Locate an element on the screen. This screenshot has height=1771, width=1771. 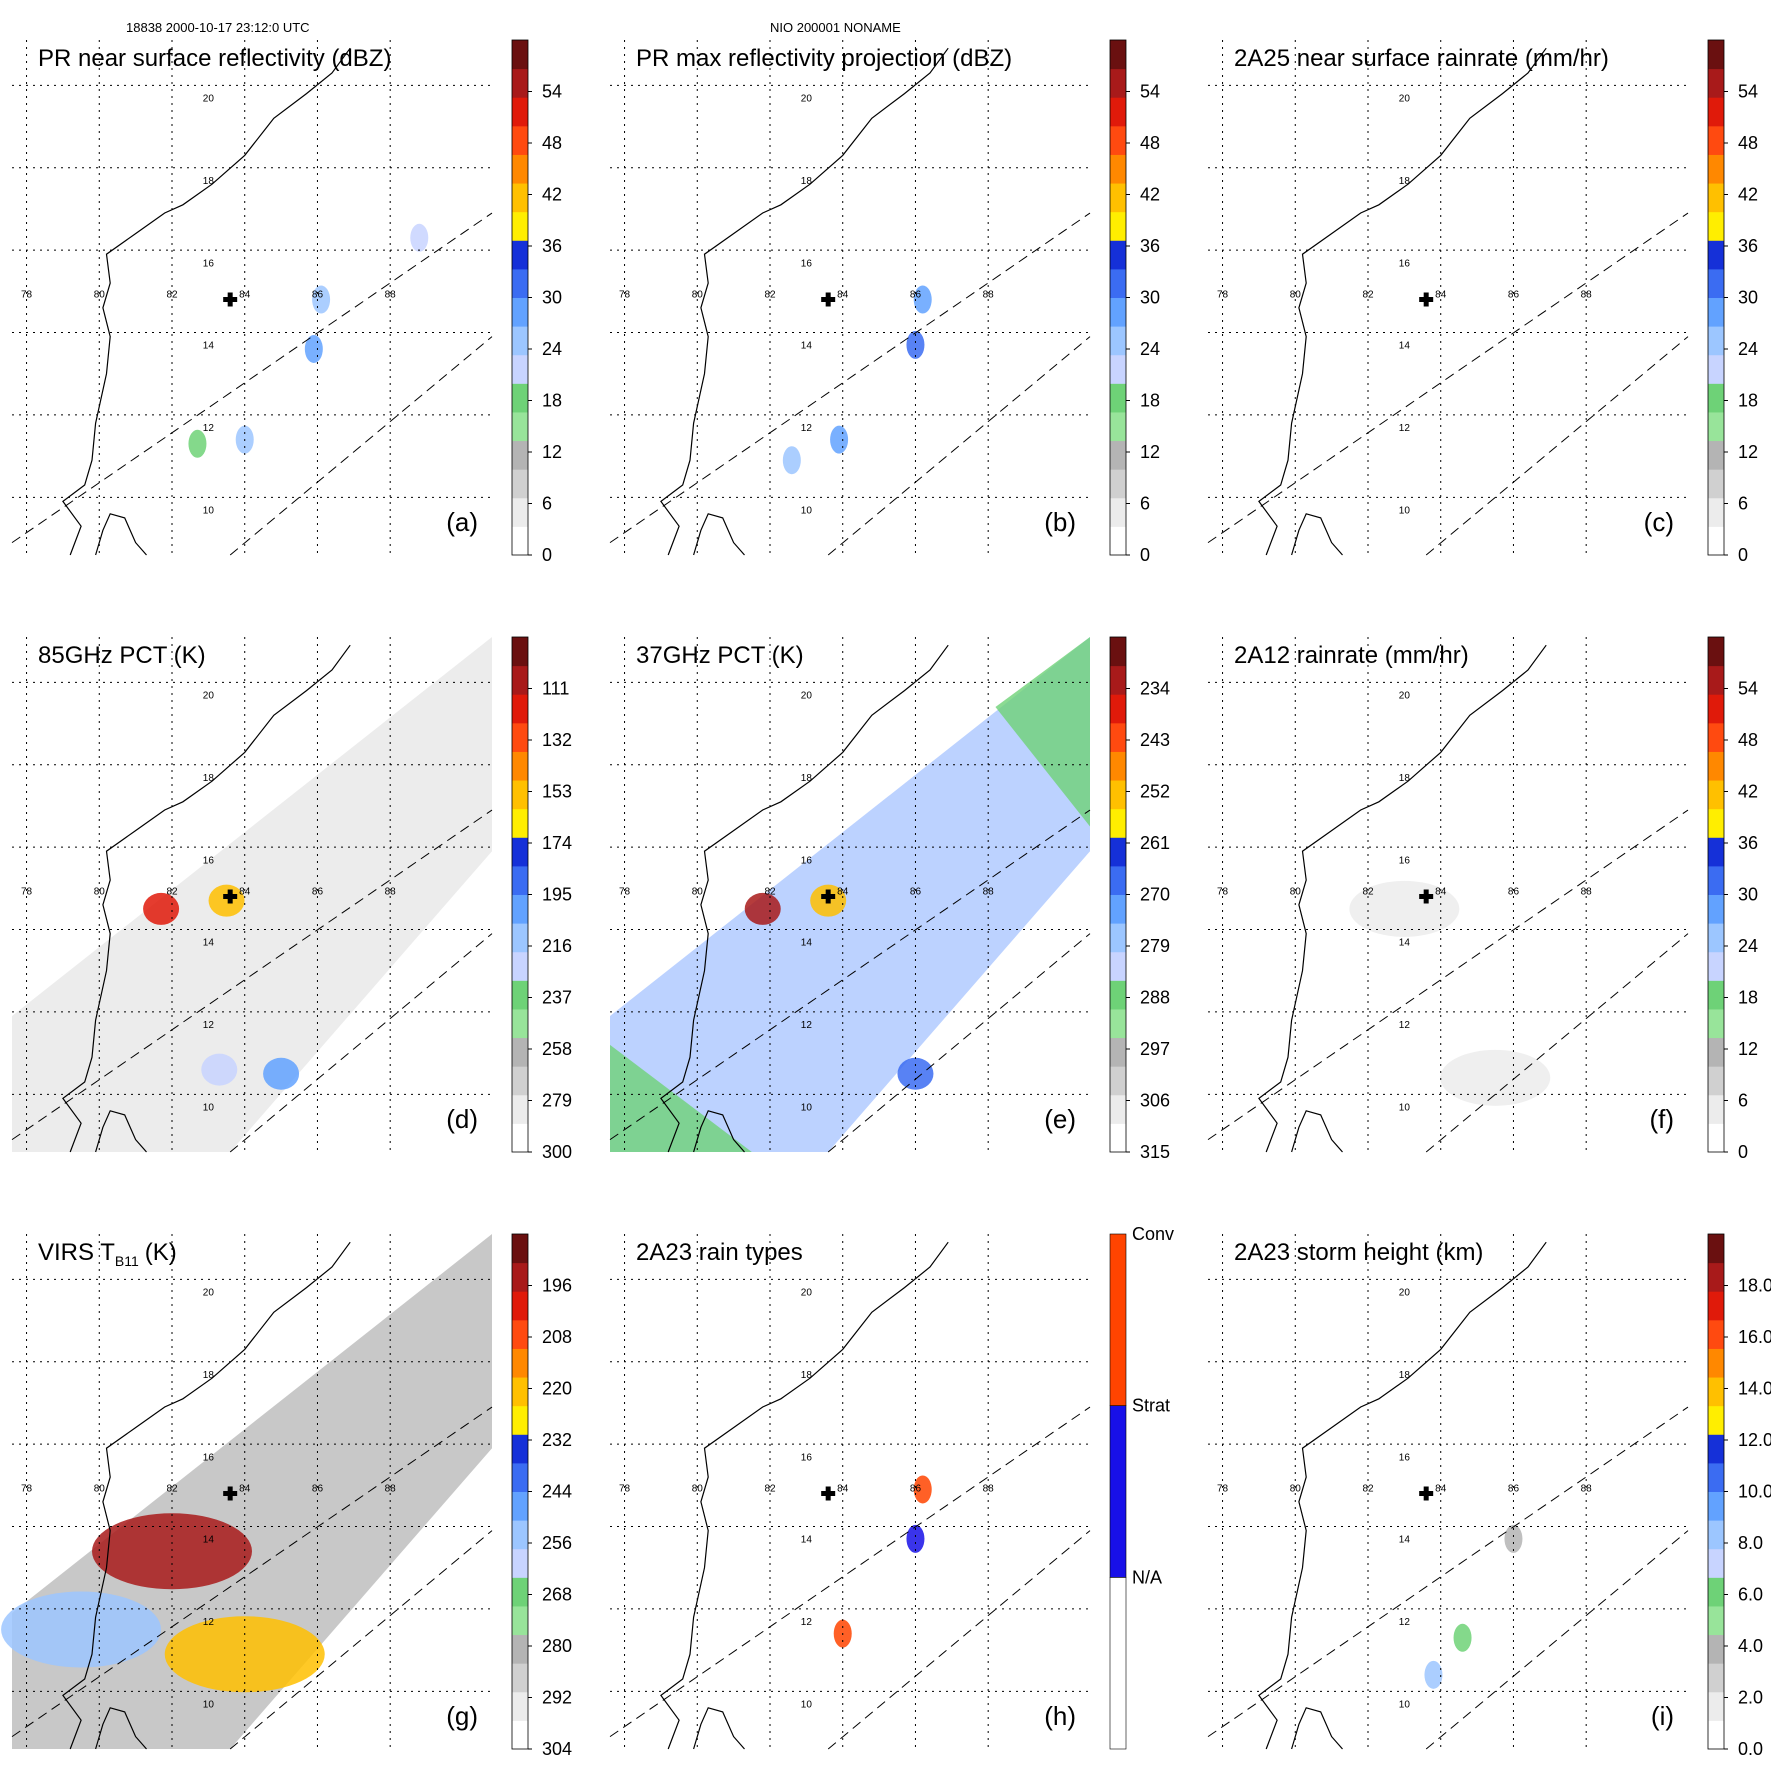
grid-label-lat: 14 is located at coordinates (209, 346).